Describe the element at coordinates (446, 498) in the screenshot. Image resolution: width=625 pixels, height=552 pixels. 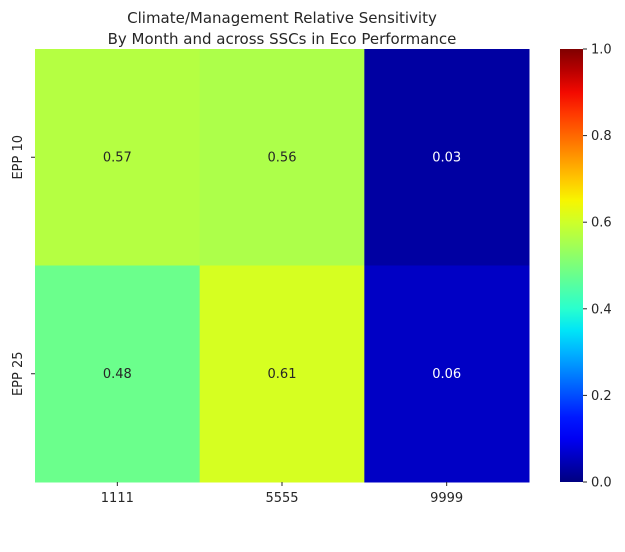
I see `x-tick-label: 9999` at that location.